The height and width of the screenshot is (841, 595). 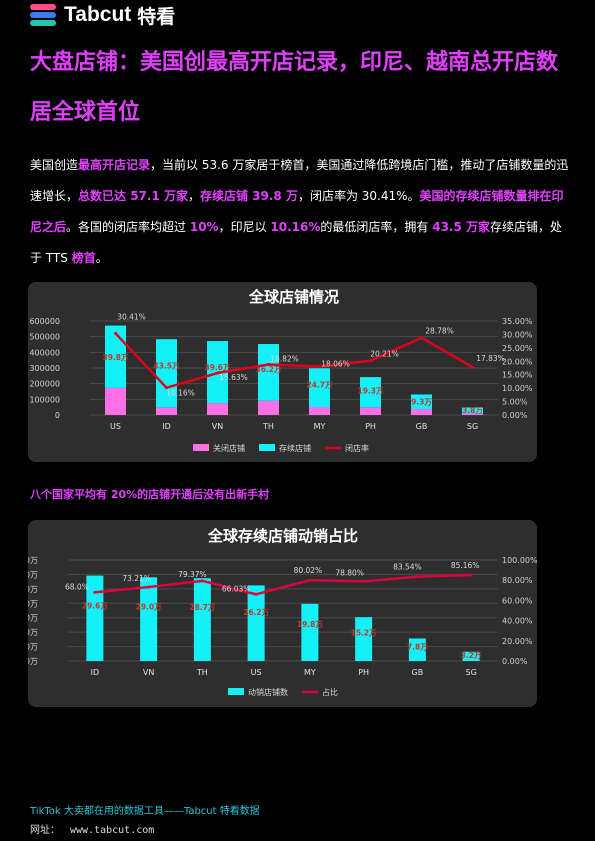 I want to click on legend-label: 存续店铺, so click(x=295, y=448).